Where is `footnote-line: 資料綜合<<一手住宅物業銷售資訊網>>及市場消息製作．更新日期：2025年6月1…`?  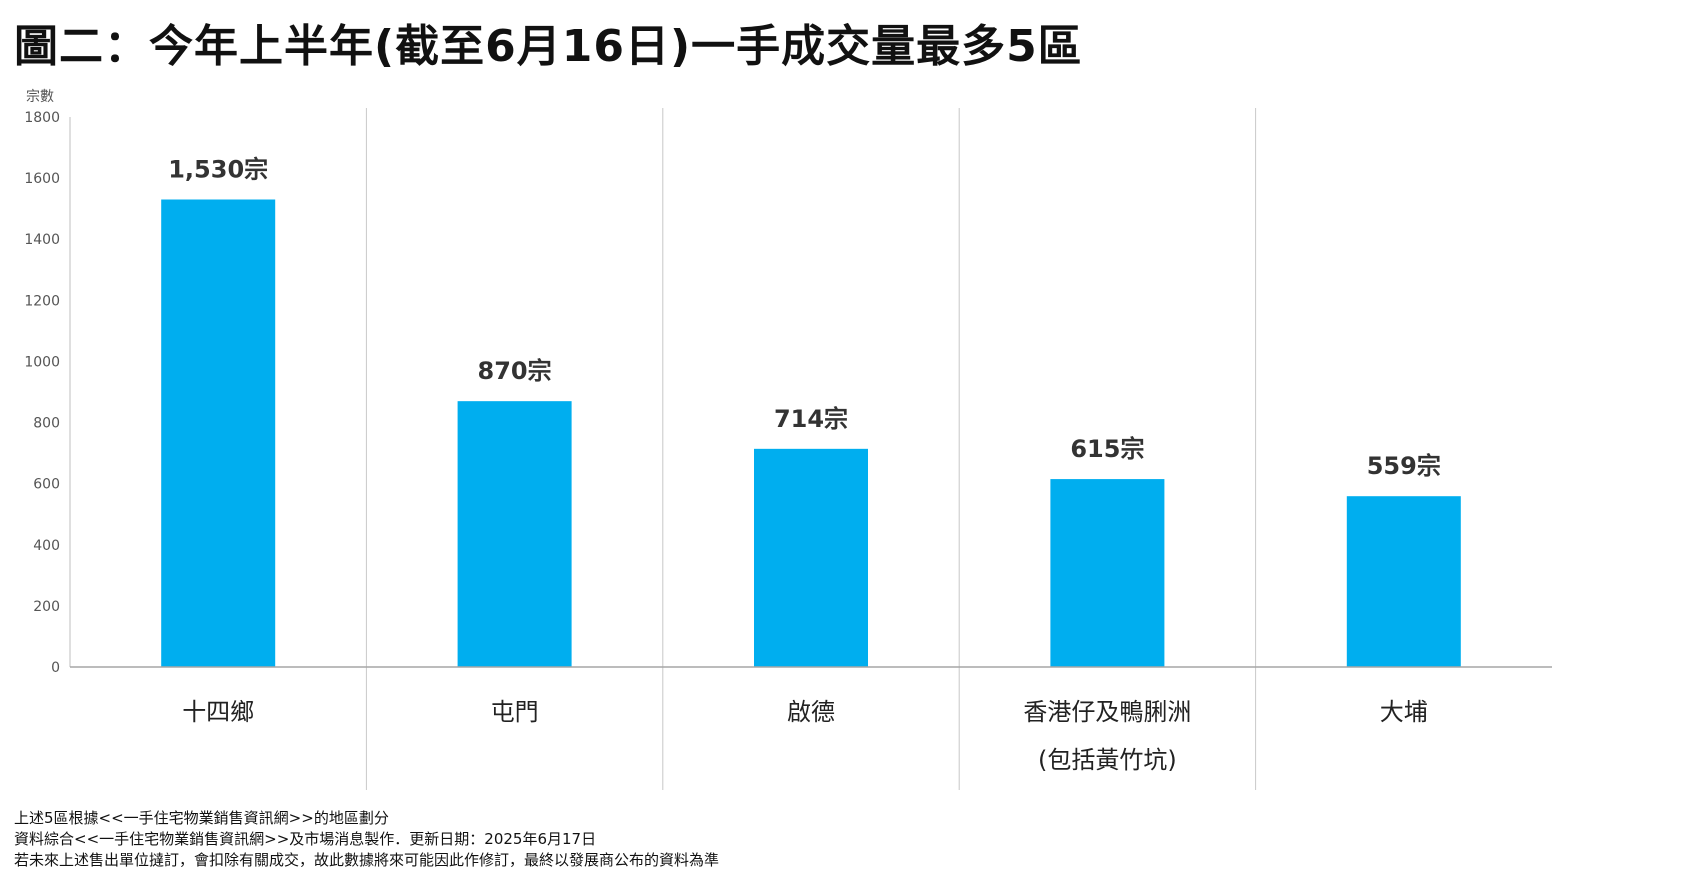
footnote-line: 資料綜合<<一手住宅物業銷售資訊網>>及市場消息製作．更新日期：2025年6月1… is located at coordinates (305, 839).